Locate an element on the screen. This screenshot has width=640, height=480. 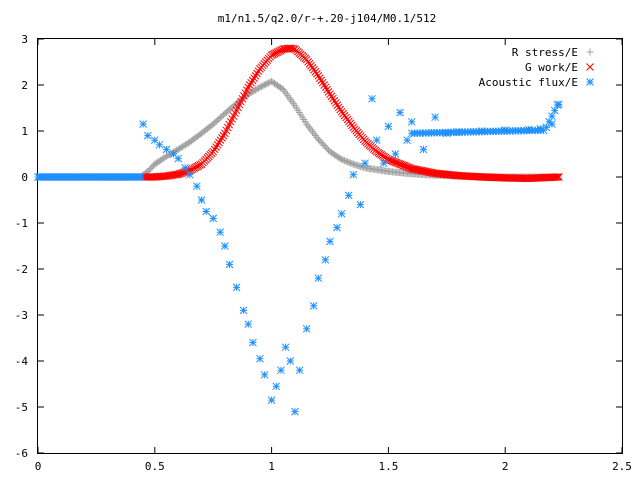
x-tick-label: 0 is located at coordinates (38, 466).